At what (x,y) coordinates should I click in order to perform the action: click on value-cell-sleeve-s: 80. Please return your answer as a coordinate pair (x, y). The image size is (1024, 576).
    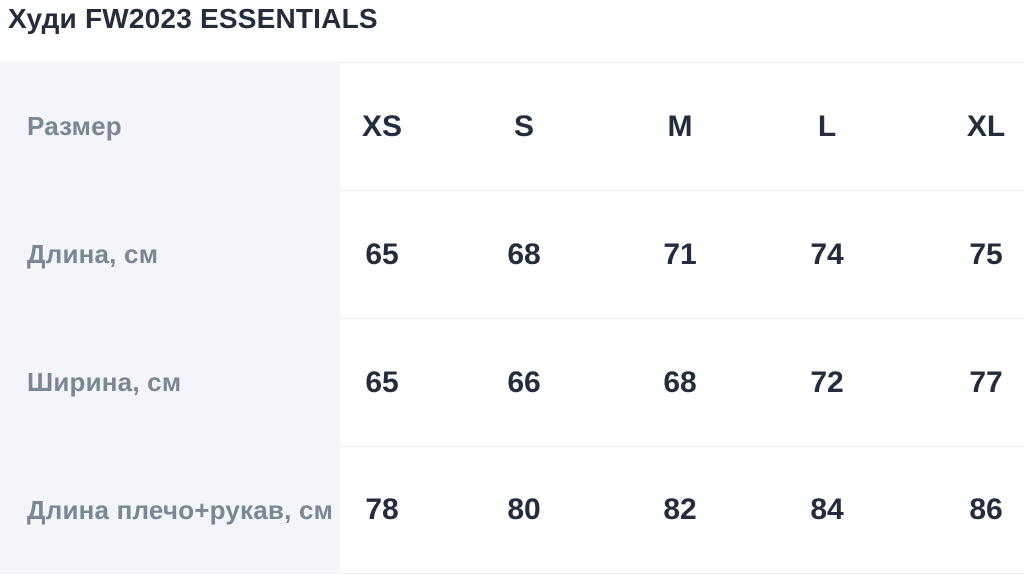
    Looking at the image, I should click on (524, 510).